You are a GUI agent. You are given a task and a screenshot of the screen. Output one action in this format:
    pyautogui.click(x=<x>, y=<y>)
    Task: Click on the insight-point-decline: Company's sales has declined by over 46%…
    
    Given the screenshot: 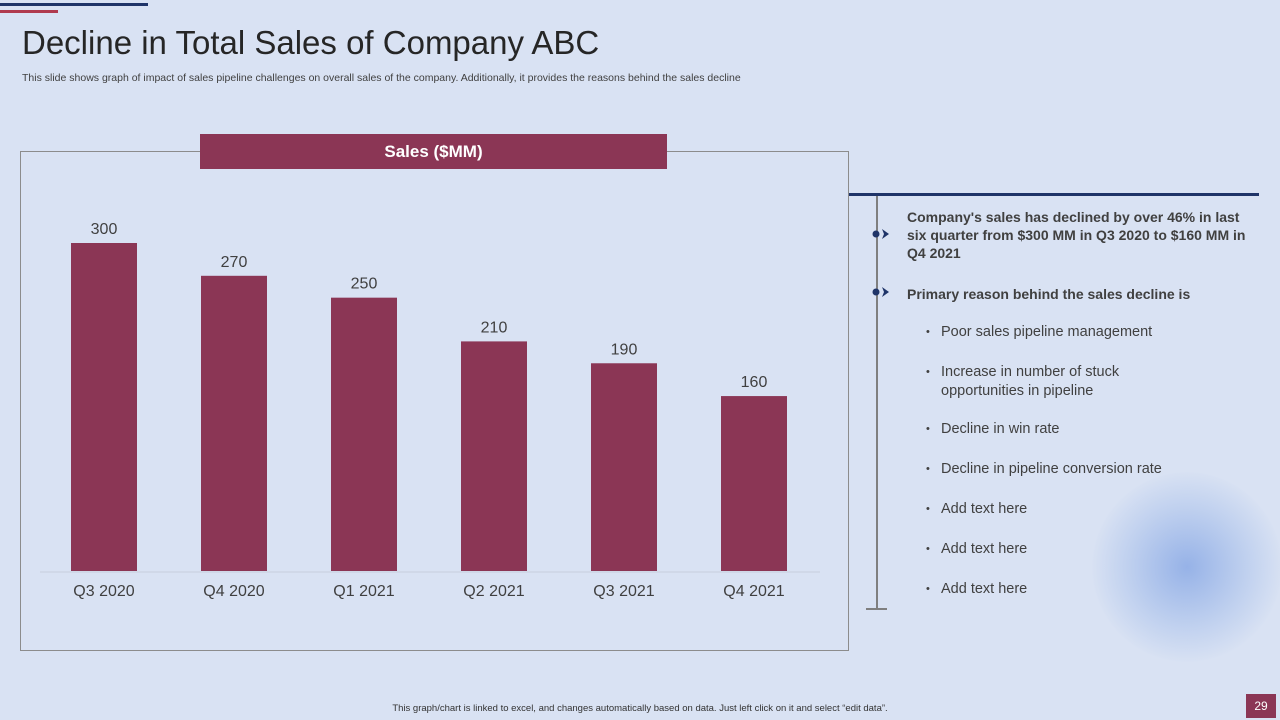 What is the action you would take?
    pyautogui.click(x=1076, y=235)
    